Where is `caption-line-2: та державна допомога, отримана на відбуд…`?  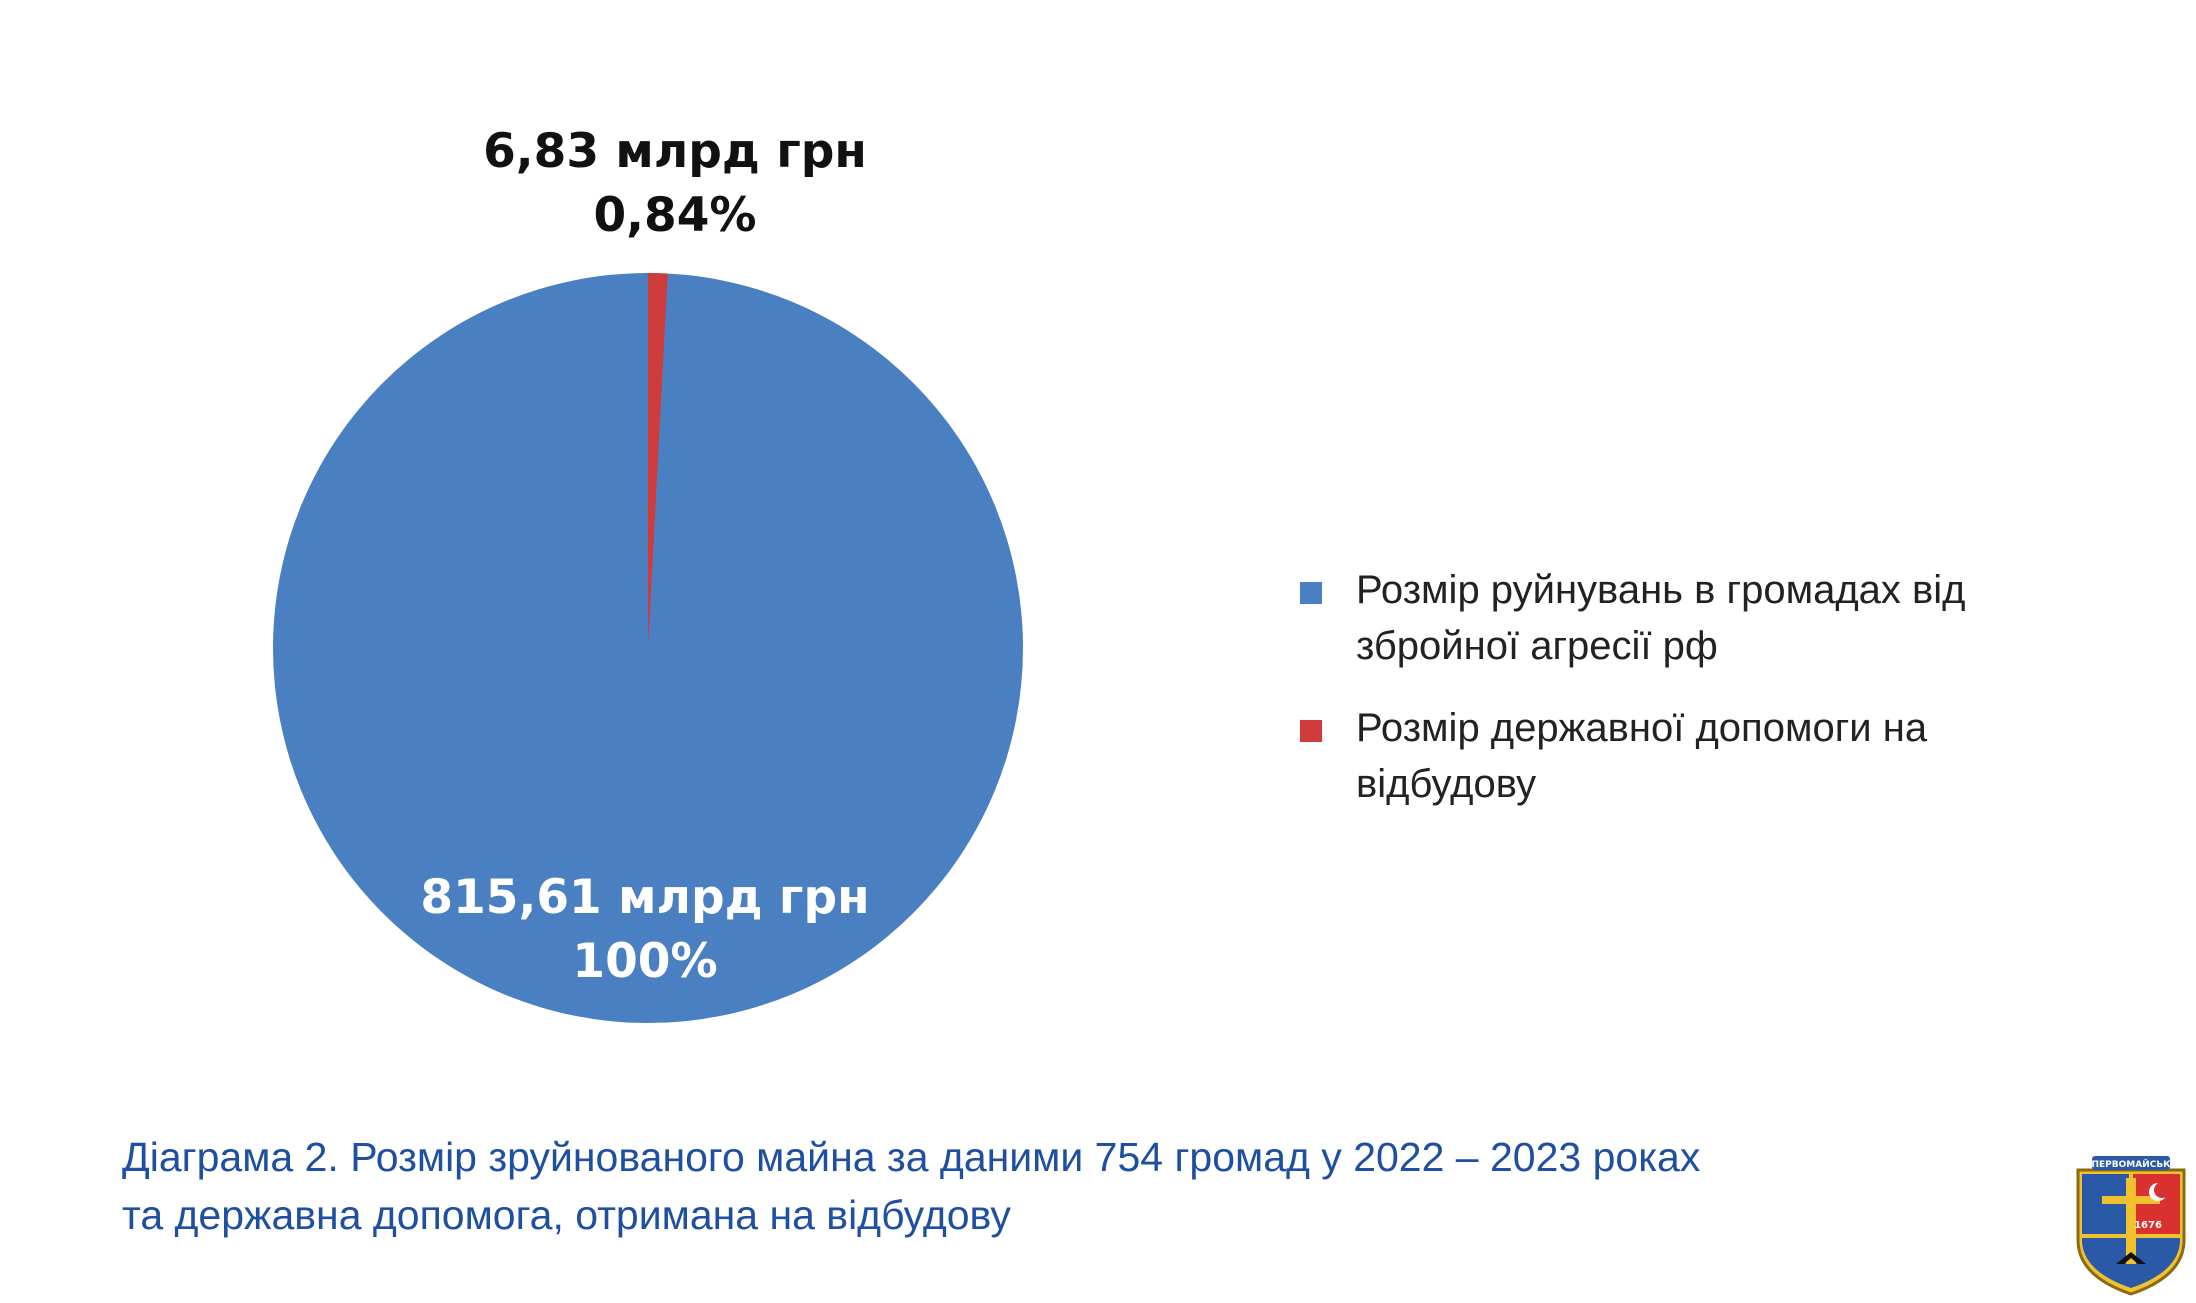
caption-line-2: та державна допомога, отримана на відбуд… is located at coordinates (566, 1215).